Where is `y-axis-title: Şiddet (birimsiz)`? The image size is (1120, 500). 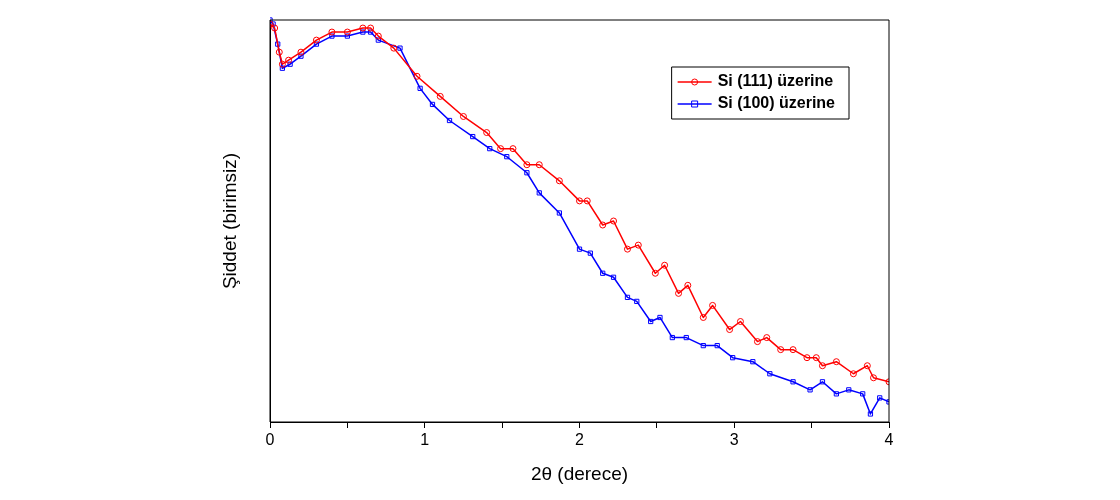 y-axis-title: Şiddet (birimsiz) is located at coordinates (229, 221).